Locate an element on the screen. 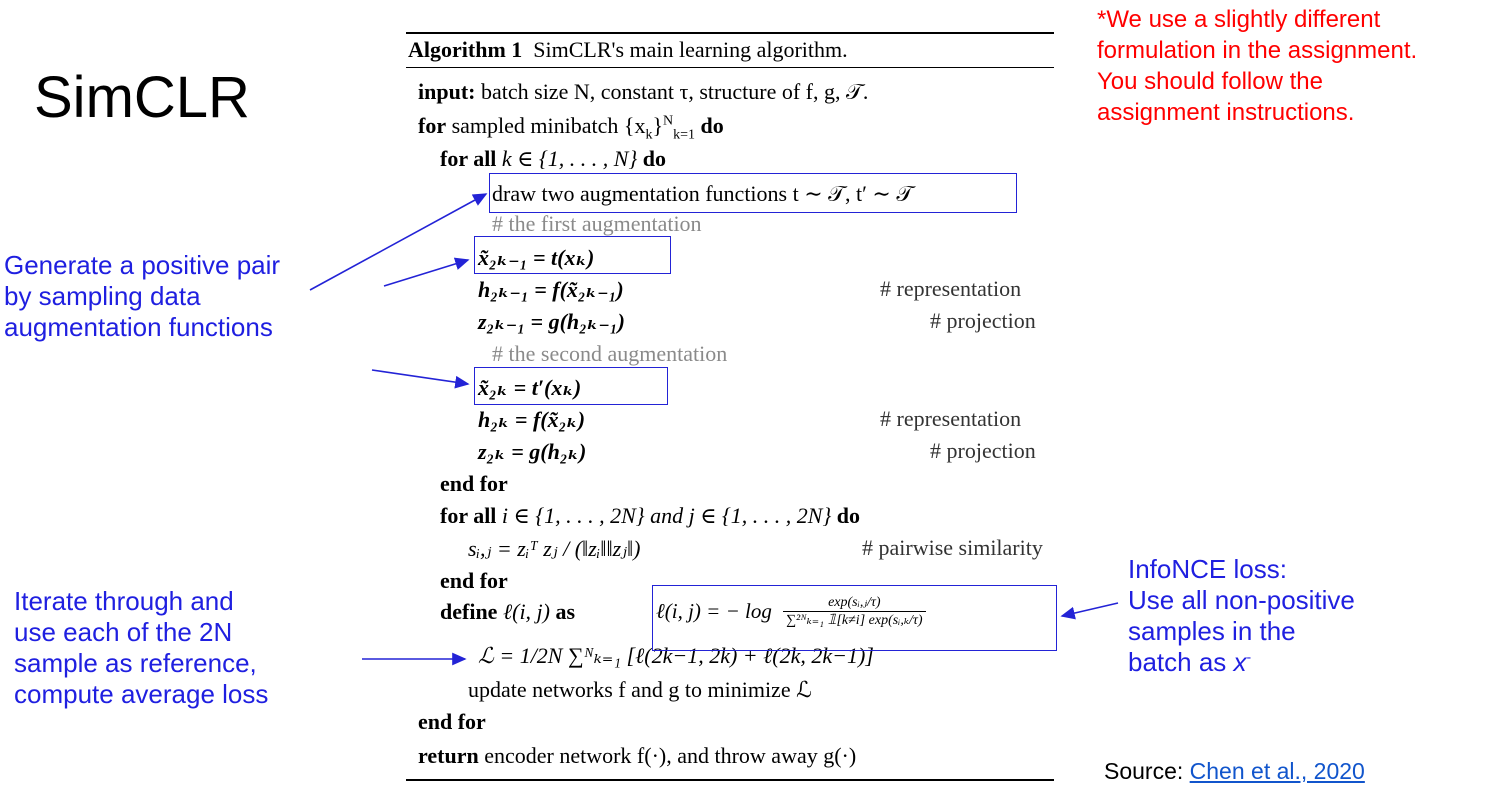 The height and width of the screenshot is (793, 1486). annotation-line: Generate a positive pair is located at coordinates (142, 265).